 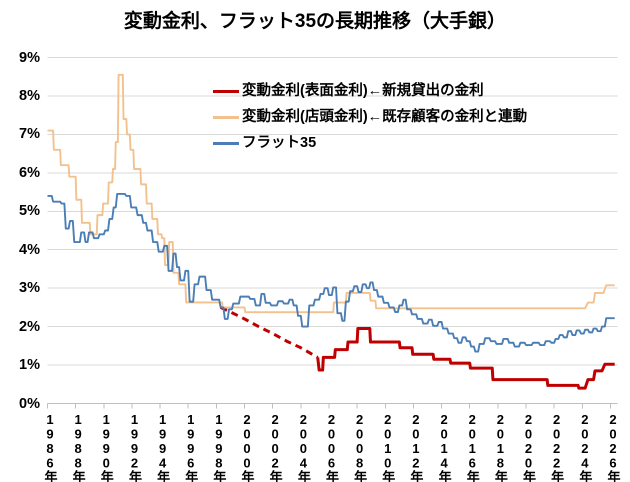 What do you see at coordinates (226, 117) in the screenshot?
I see `legend-swatch-orange` at bounding box center [226, 117].